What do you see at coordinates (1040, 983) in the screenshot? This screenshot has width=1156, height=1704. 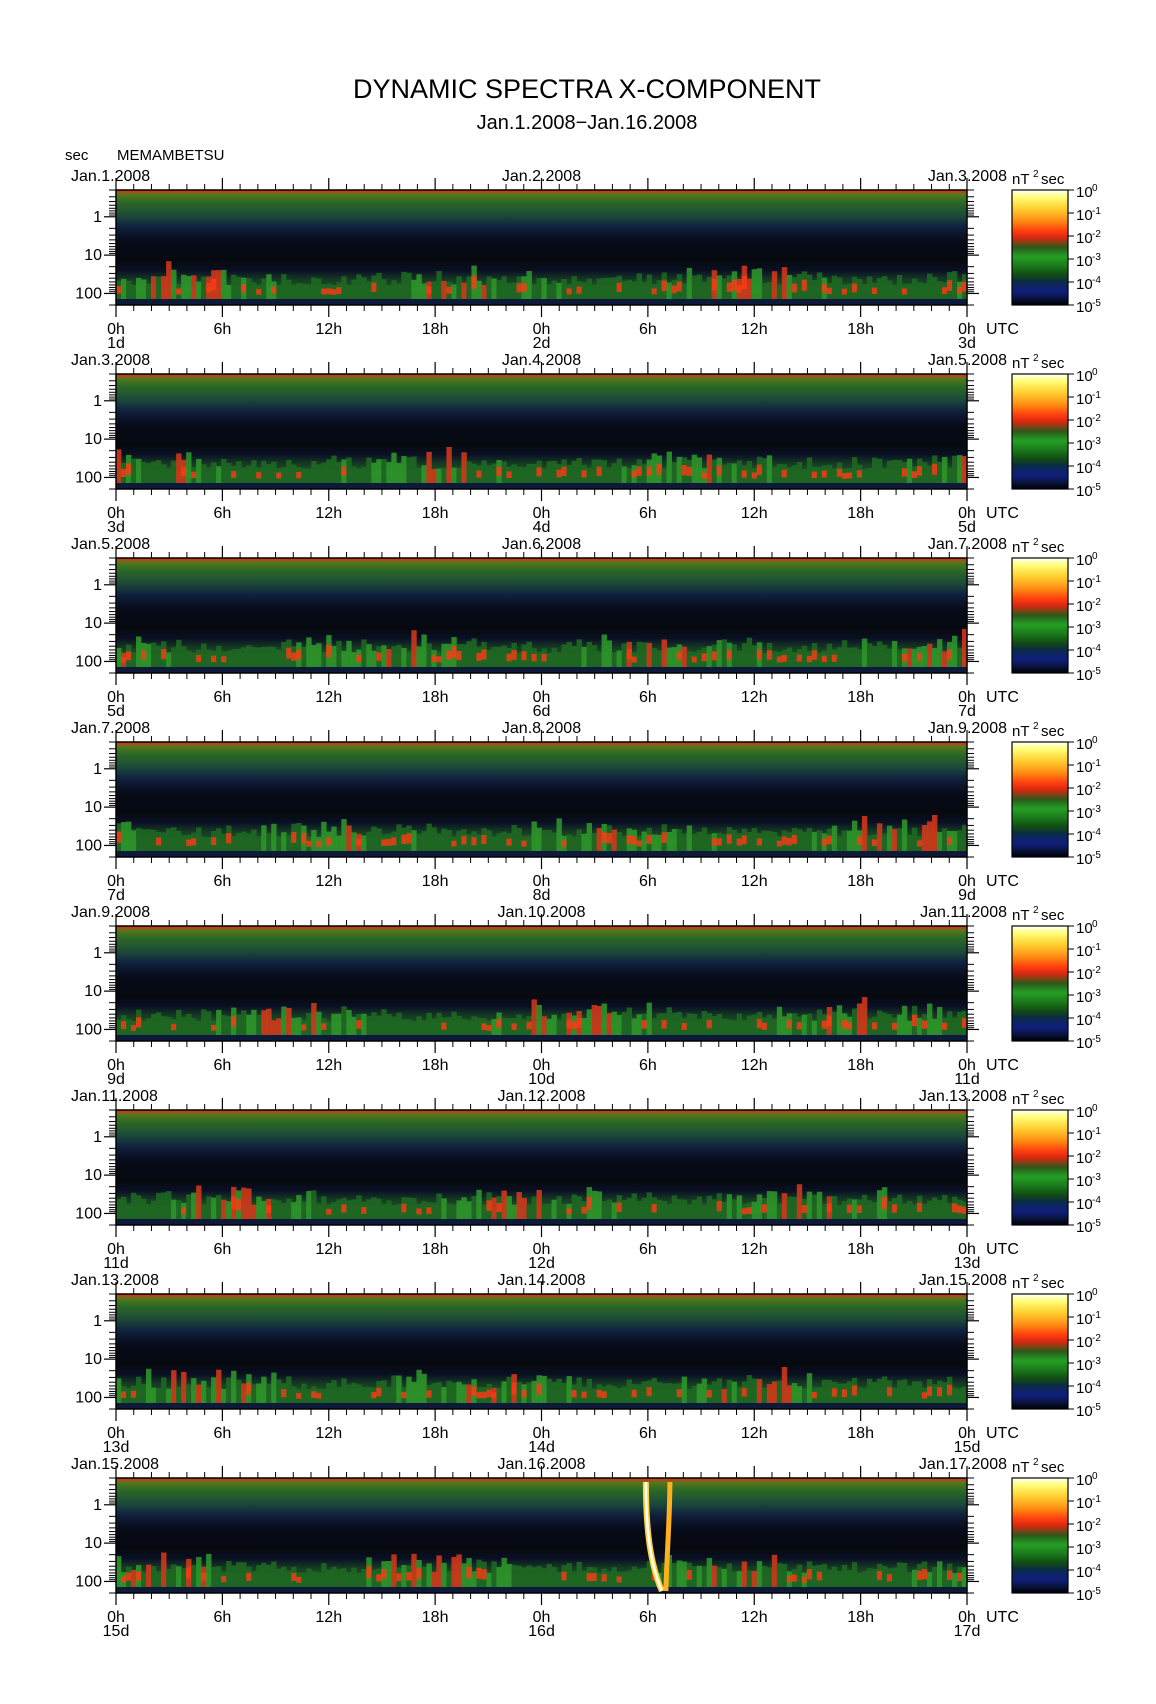 I see `colorbar-gradient` at bounding box center [1040, 983].